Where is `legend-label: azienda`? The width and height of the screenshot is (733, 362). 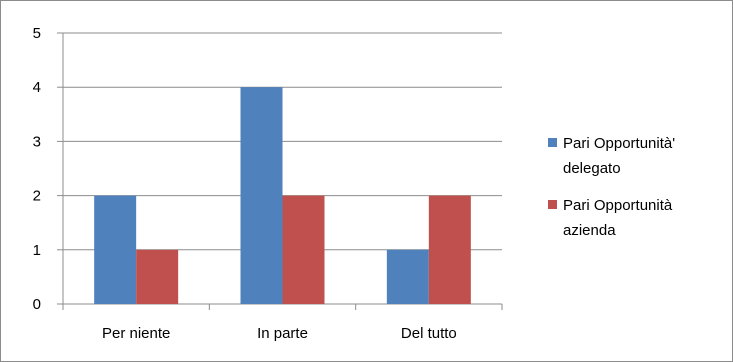
legend-label: azienda is located at coordinates (589, 230).